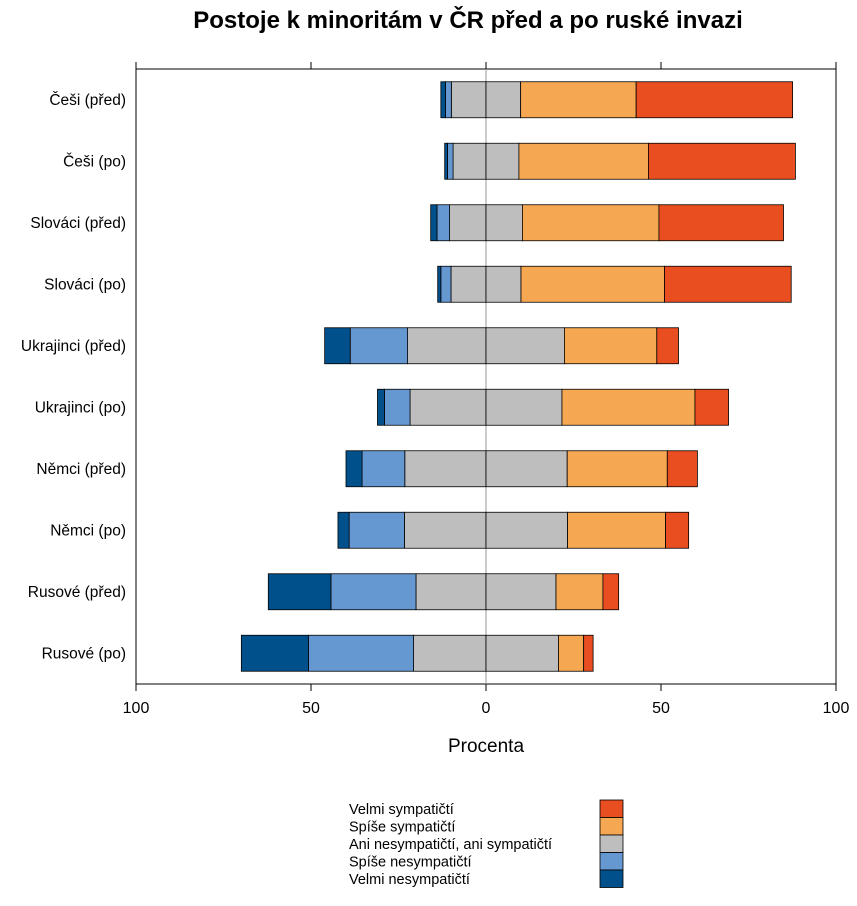  I want to click on category-label: Češi (před), so click(87, 100).